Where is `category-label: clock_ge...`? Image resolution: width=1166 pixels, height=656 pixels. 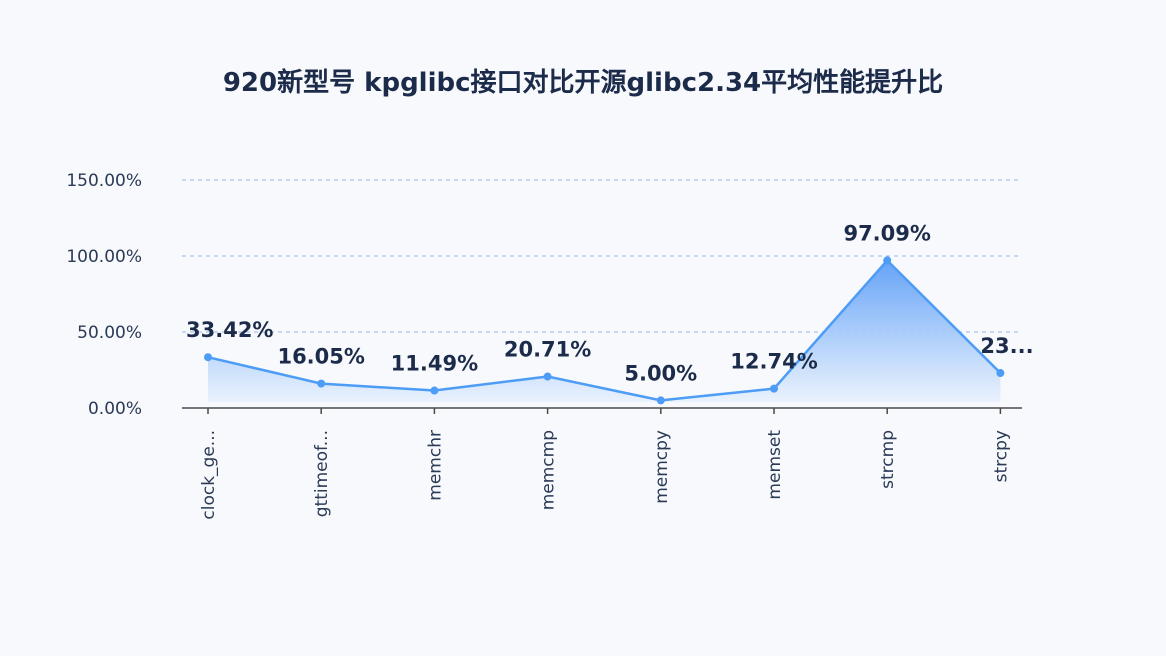 category-label: clock_ge... is located at coordinates (209, 475).